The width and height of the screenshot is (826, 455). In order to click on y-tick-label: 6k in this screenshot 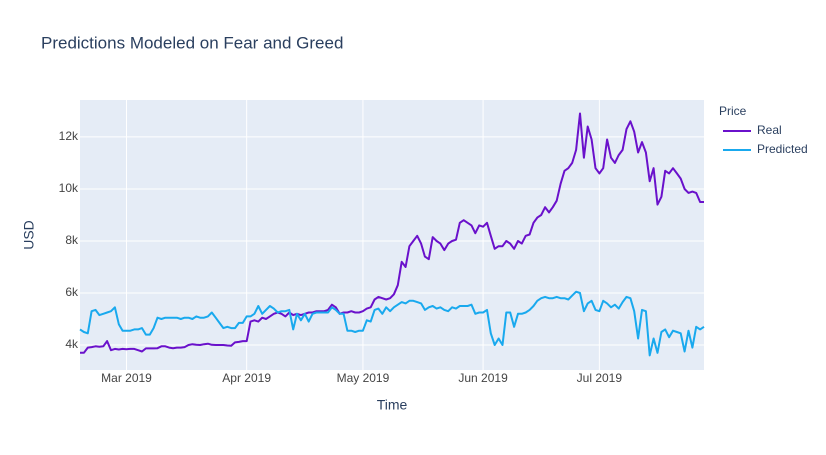, I will do `click(72, 292)`.